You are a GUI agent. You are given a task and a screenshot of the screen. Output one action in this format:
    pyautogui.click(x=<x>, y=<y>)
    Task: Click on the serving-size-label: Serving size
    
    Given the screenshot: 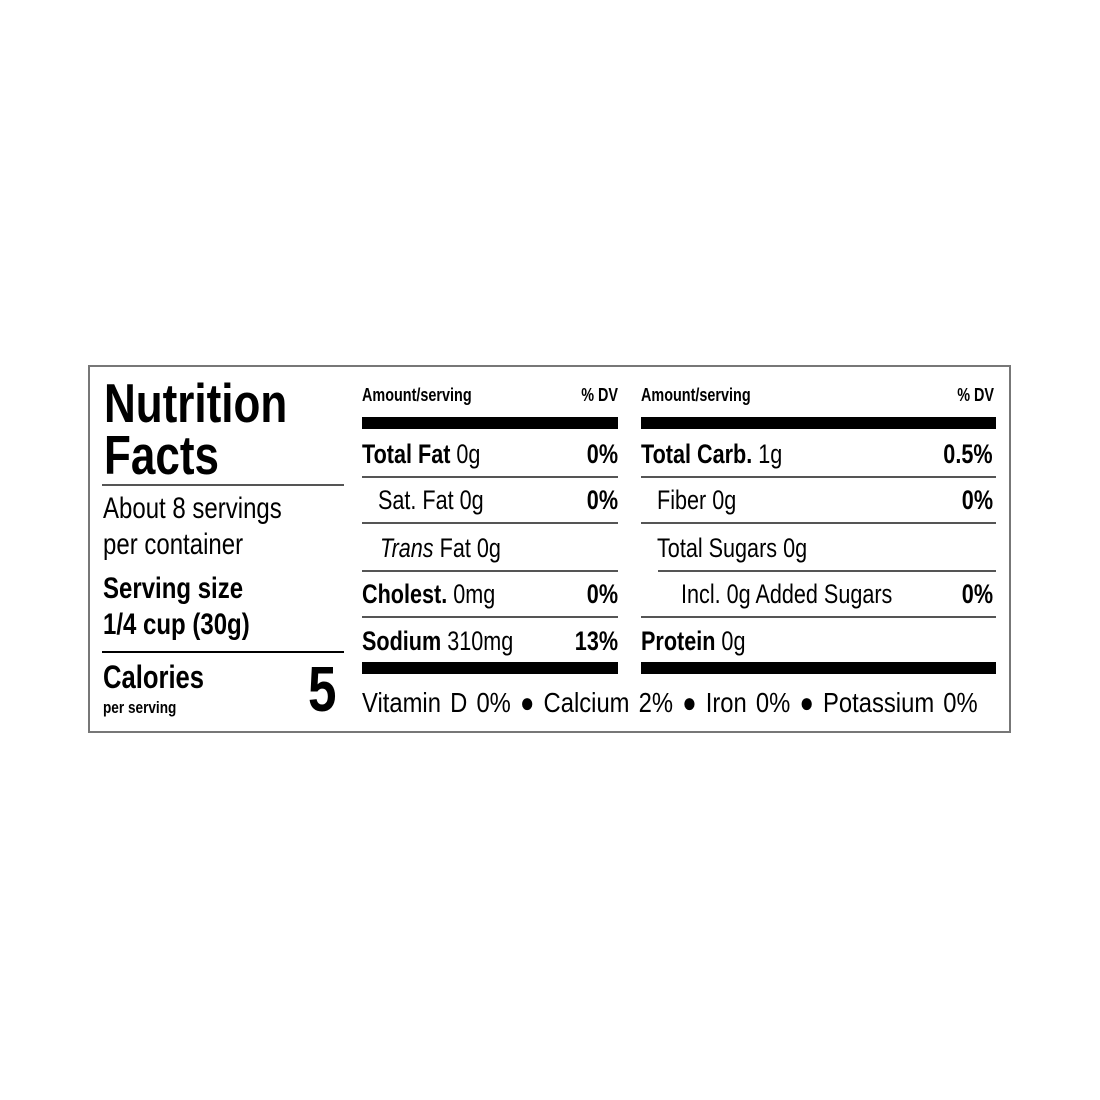 What is the action you would take?
    pyautogui.click(x=173, y=588)
    